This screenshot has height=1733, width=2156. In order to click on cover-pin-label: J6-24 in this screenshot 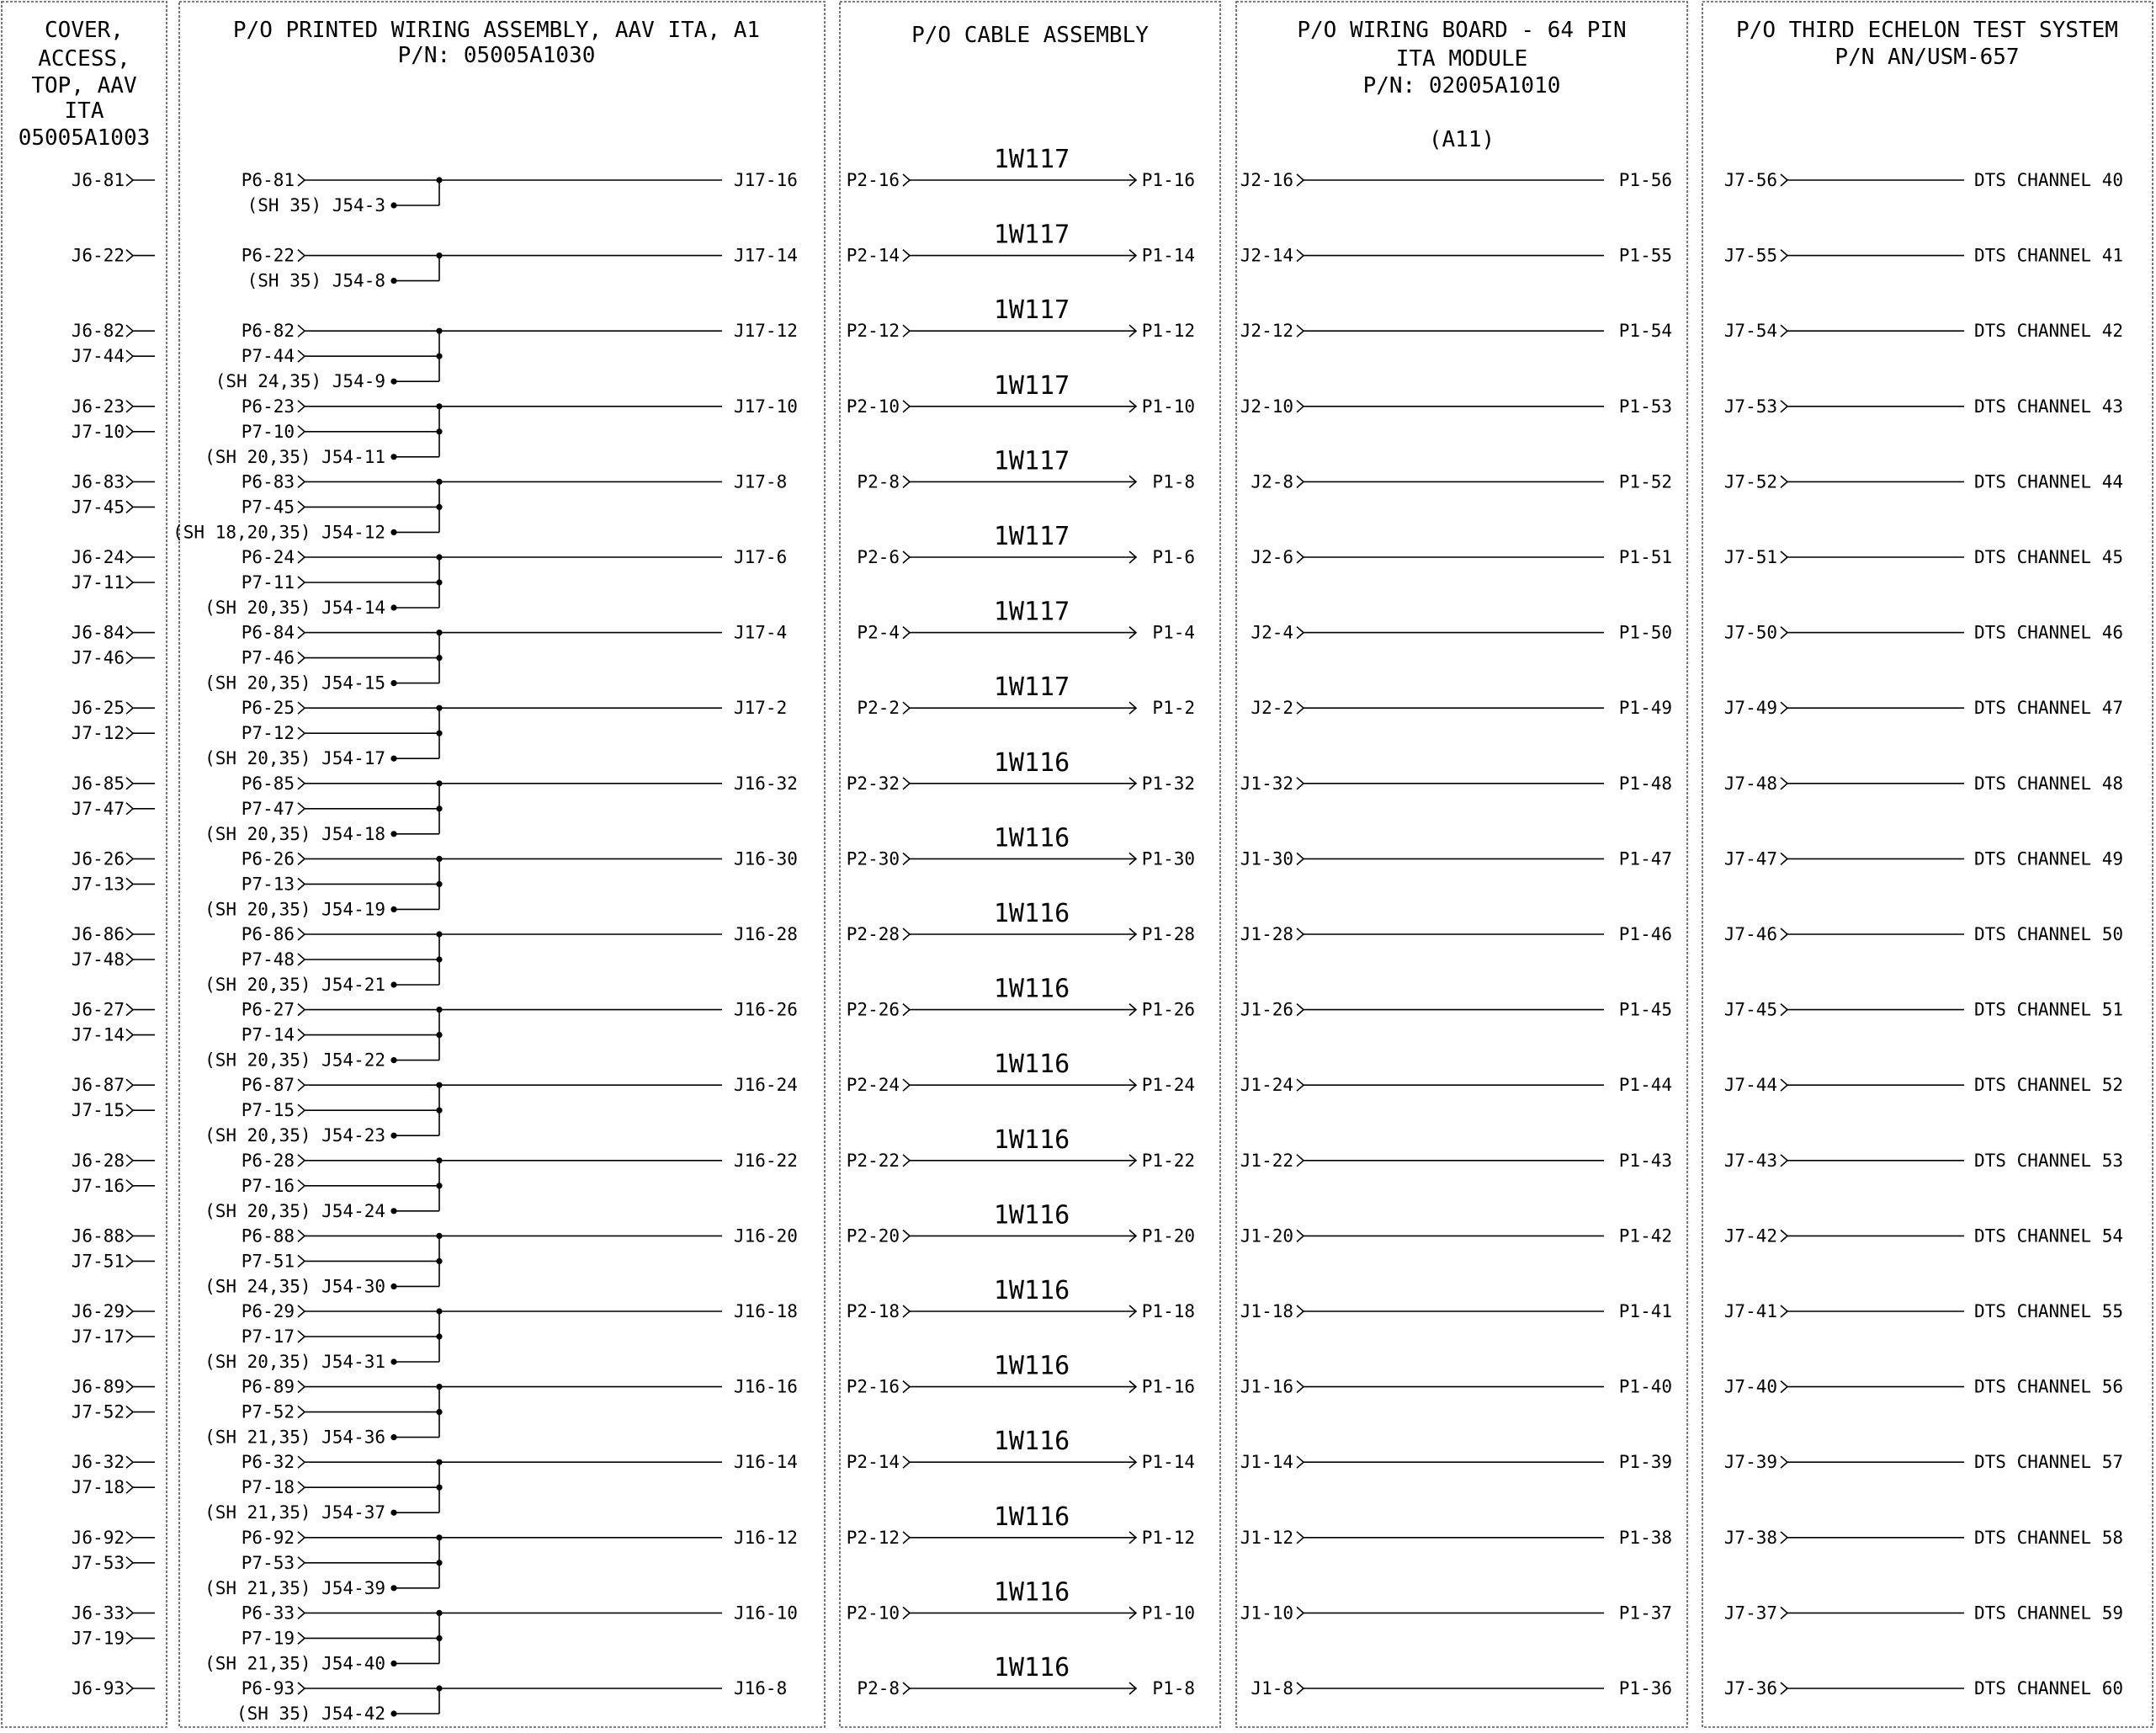, I will do `click(98, 557)`.